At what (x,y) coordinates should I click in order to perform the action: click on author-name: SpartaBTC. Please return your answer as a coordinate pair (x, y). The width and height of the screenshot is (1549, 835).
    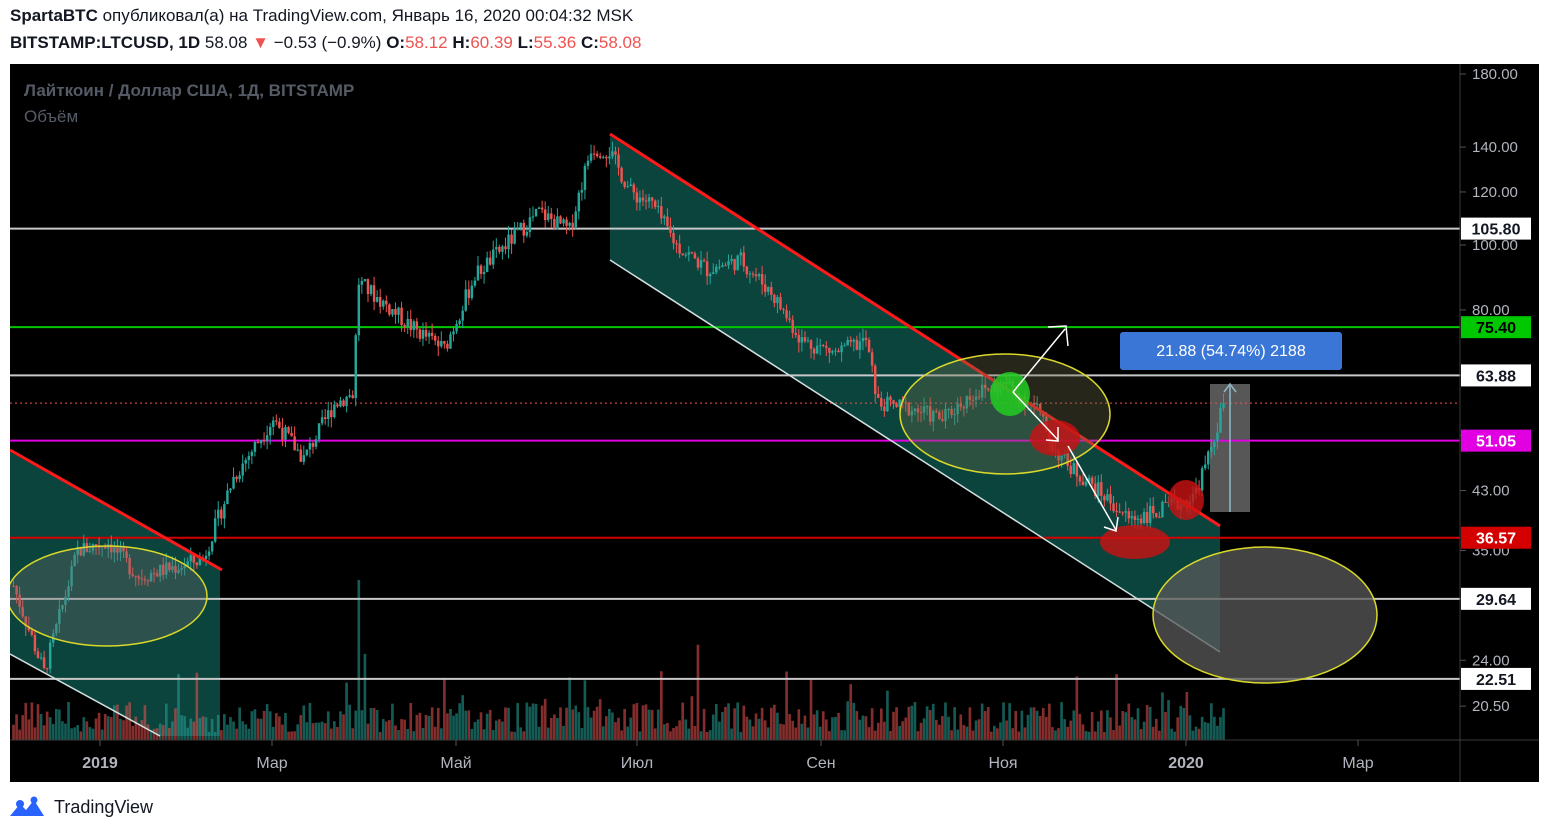
    Looking at the image, I should click on (54, 15).